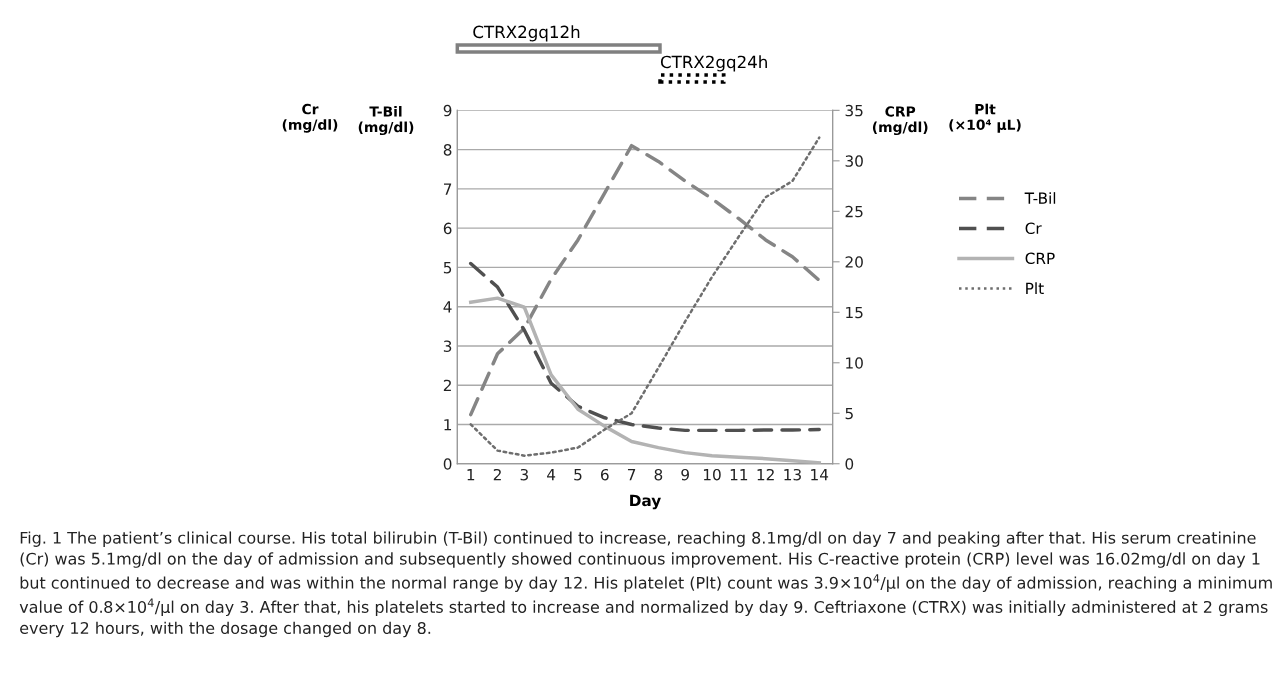 The width and height of the screenshot is (1281, 677). Describe the element at coordinates (900, 121) in the screenshot. I see `y2-axis-title: CRP (mg/dl)` at that location.